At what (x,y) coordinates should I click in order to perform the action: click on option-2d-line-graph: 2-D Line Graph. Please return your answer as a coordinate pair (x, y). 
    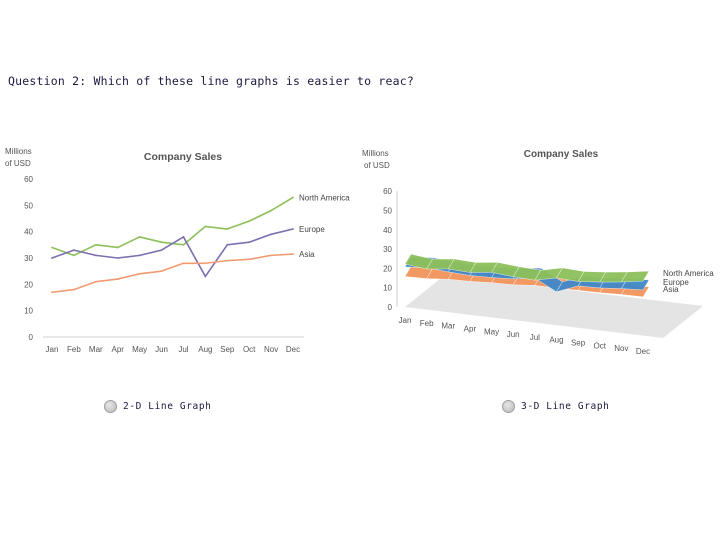
    Looking at the image, I should click on (157, 406).